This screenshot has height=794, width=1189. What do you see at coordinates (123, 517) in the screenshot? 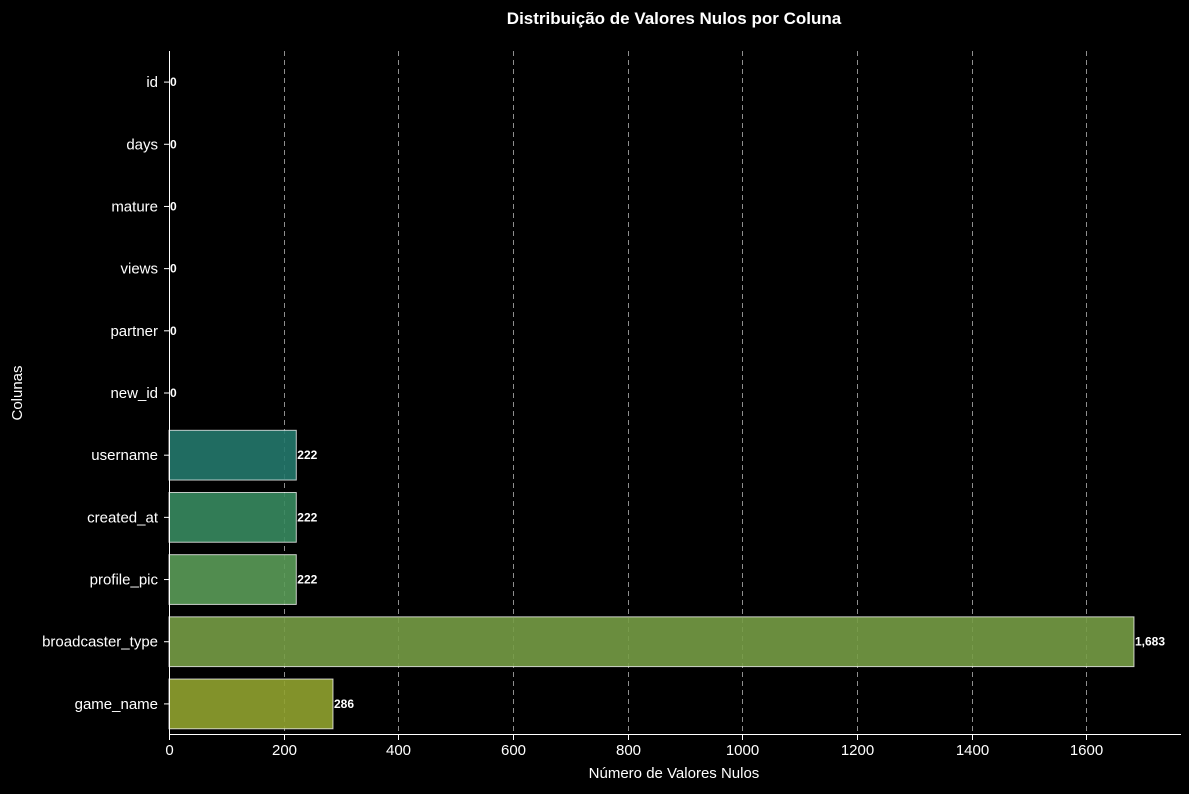
I see `y-tick-label: created_at` at bounding box center [123, 517].